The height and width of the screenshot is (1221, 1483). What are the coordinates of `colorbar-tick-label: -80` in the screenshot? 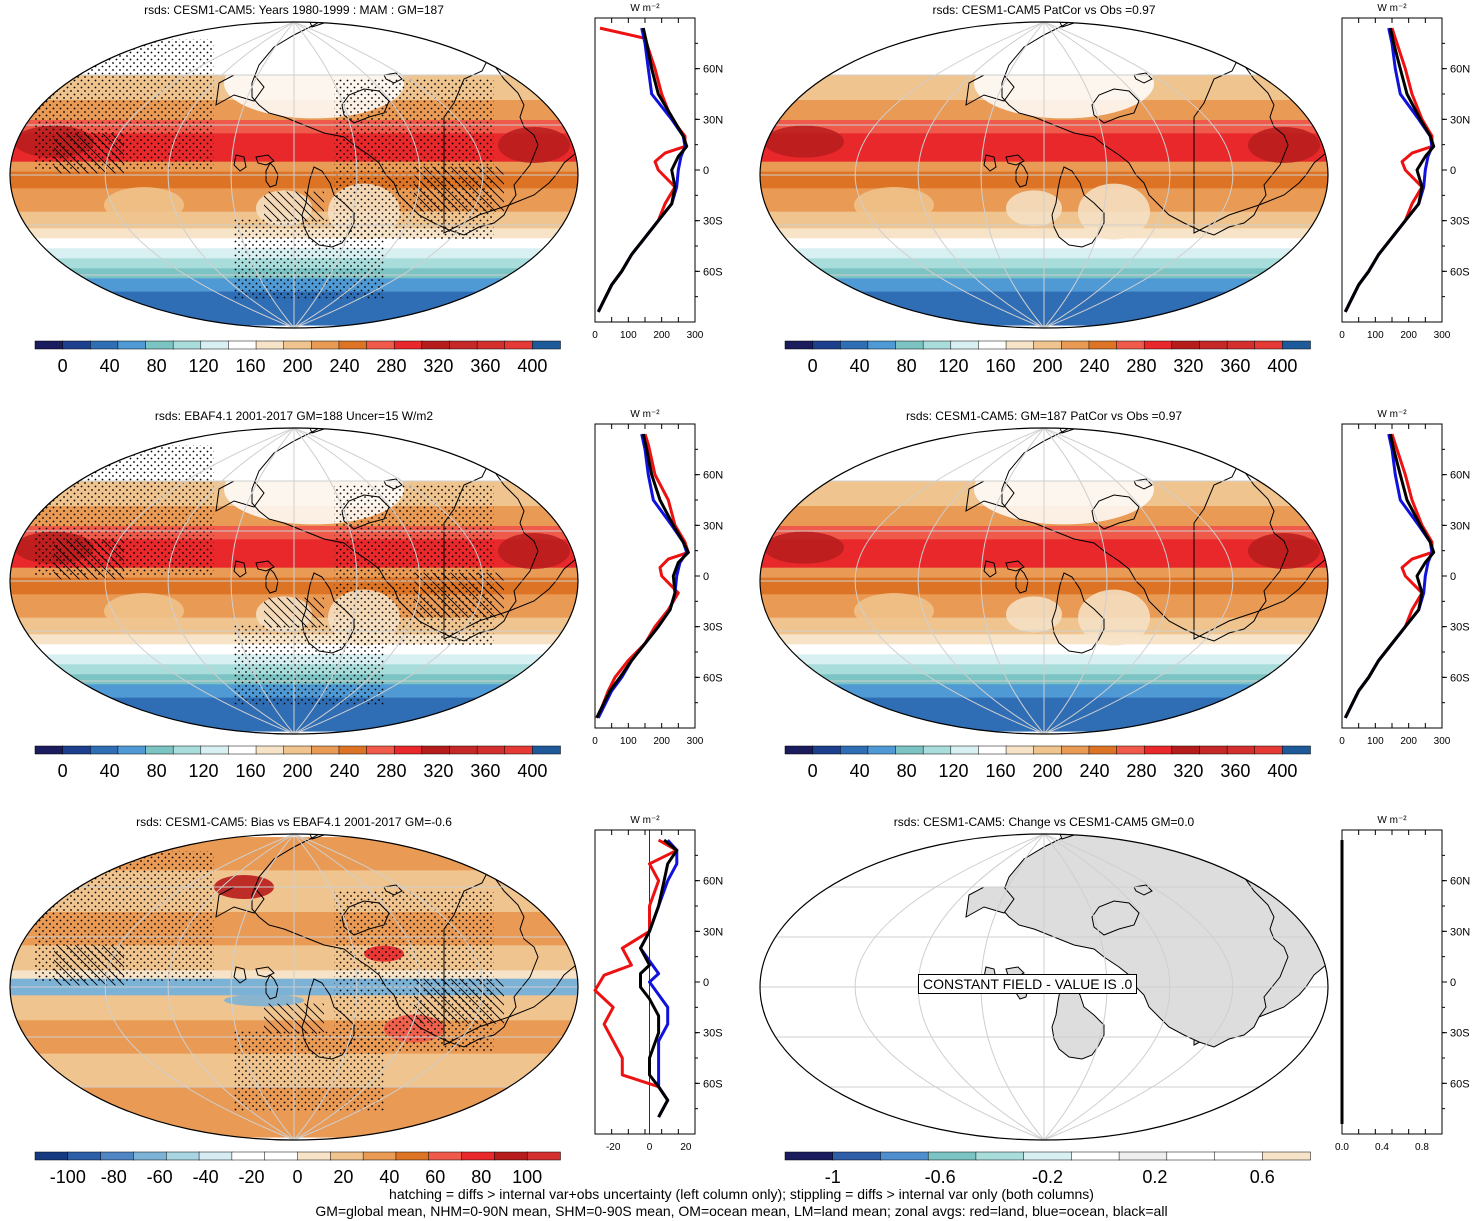 It's located at (114, 1177).